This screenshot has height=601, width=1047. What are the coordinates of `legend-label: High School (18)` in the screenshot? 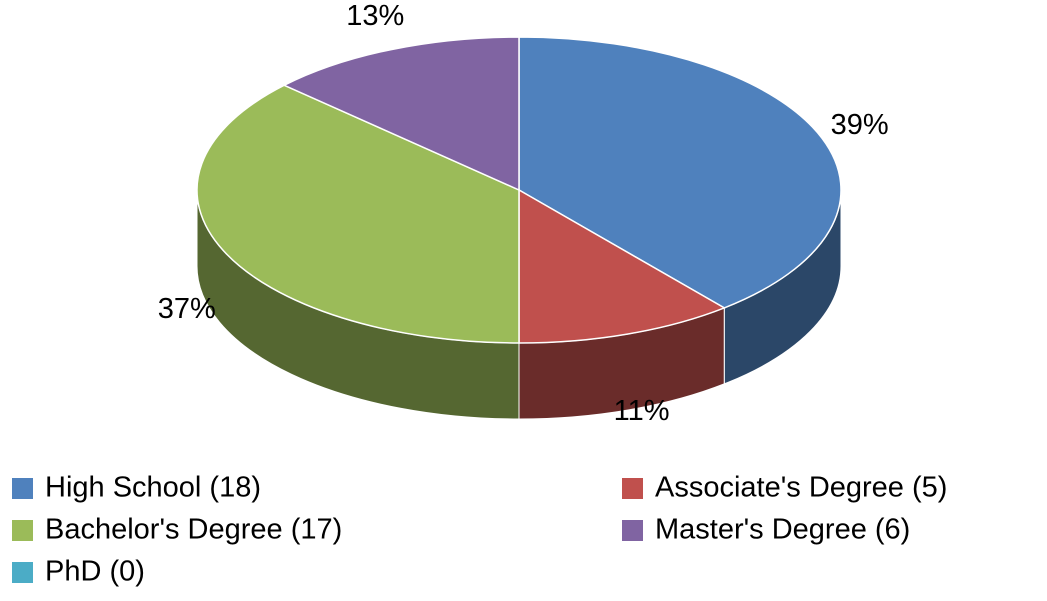 It's located at (153, 488).